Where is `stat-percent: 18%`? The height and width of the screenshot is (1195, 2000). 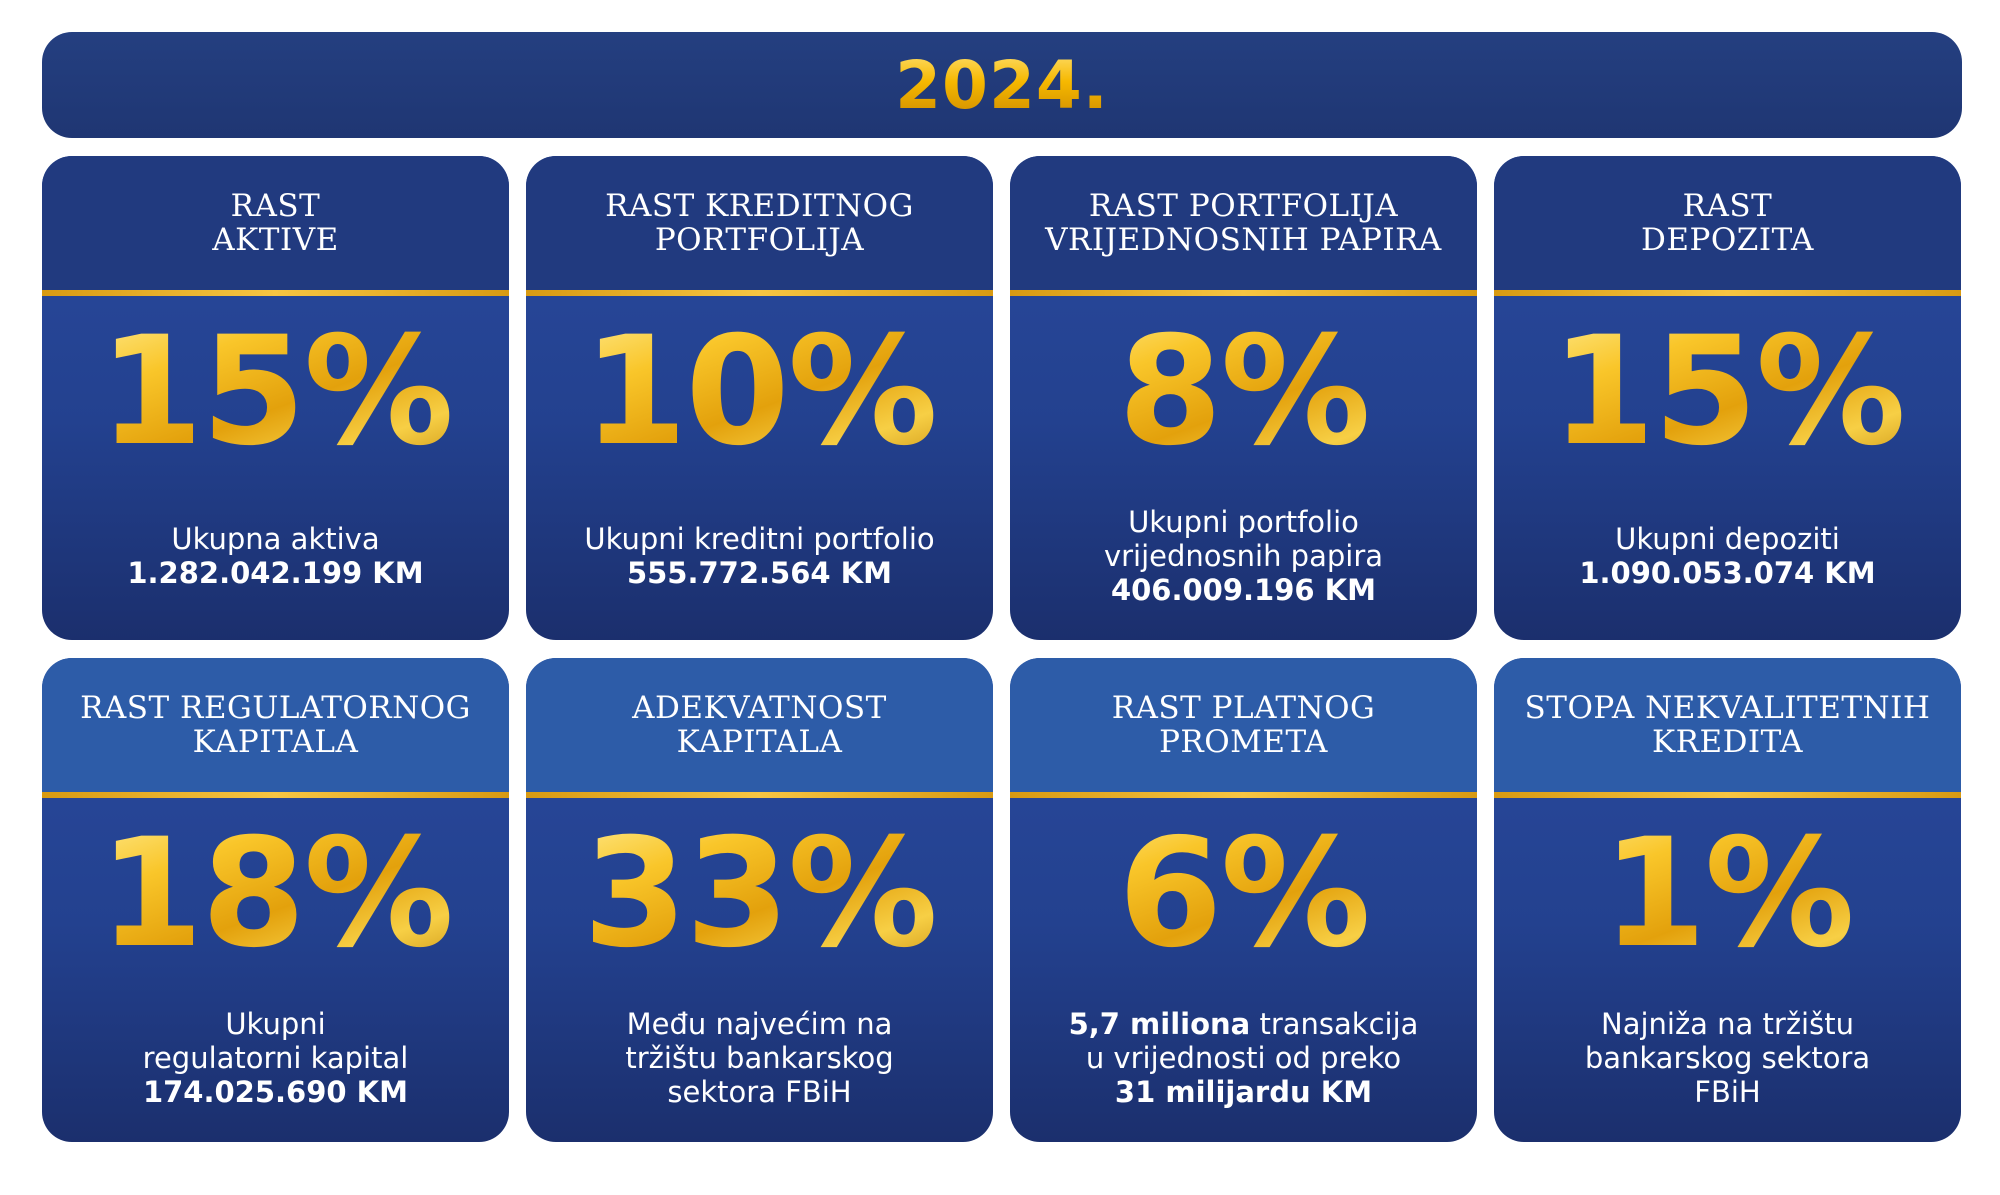
stat-percent: 18% is located at coordinates (275, 894).